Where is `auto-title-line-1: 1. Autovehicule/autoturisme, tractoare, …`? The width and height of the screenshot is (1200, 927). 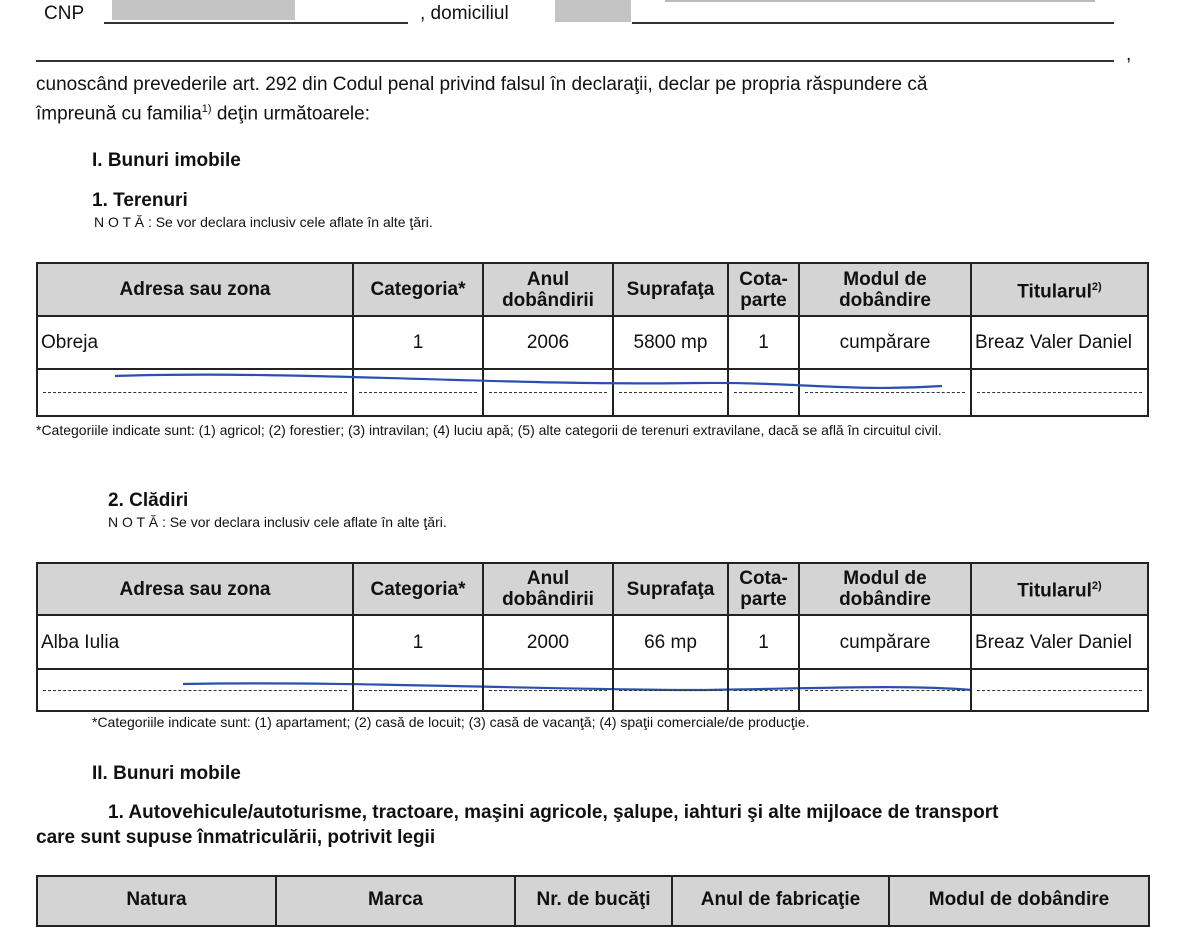 auto-title-line-1: 1. Autovehicule/autoturisme, tractoare, … is located at coordinates (553, 812).